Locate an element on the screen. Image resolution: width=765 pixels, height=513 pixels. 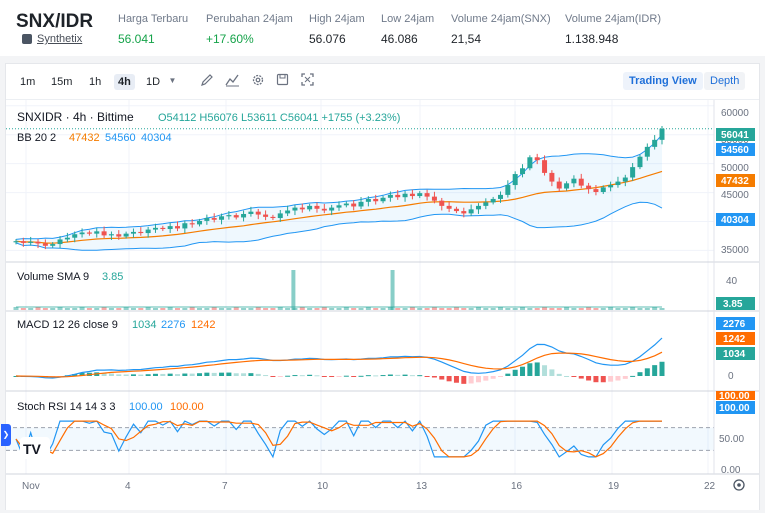
settings-icon is located at coordinates (257, 80).